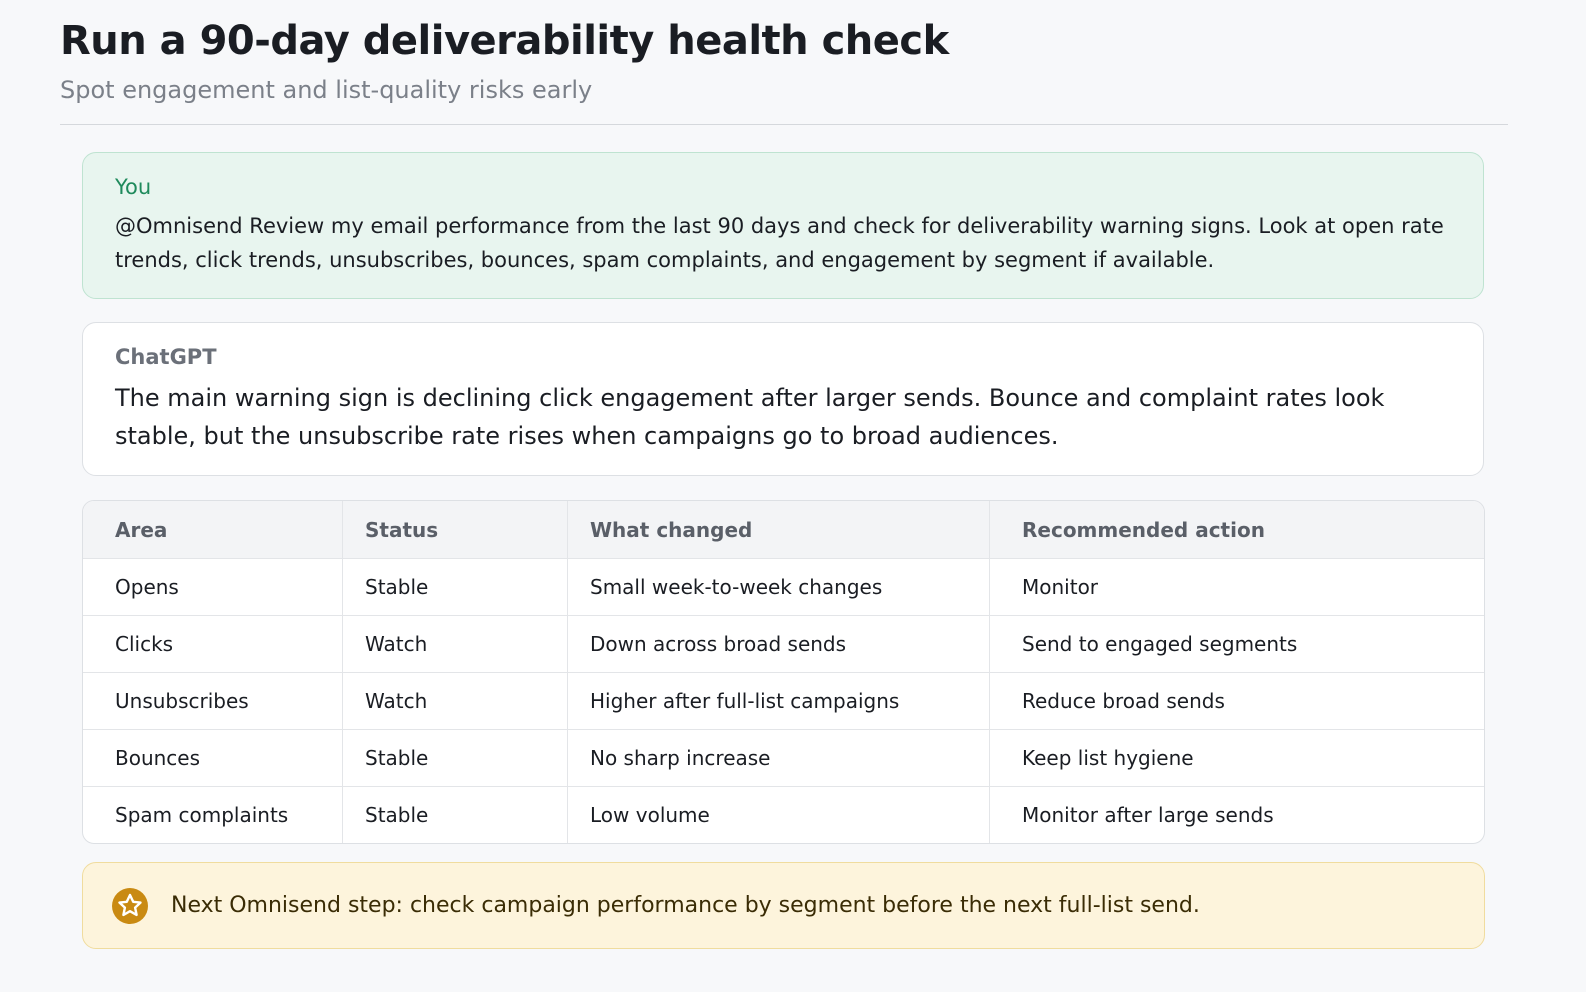  I want to click on header-row: Area Status What changed Recommended action, so click(783, 530).